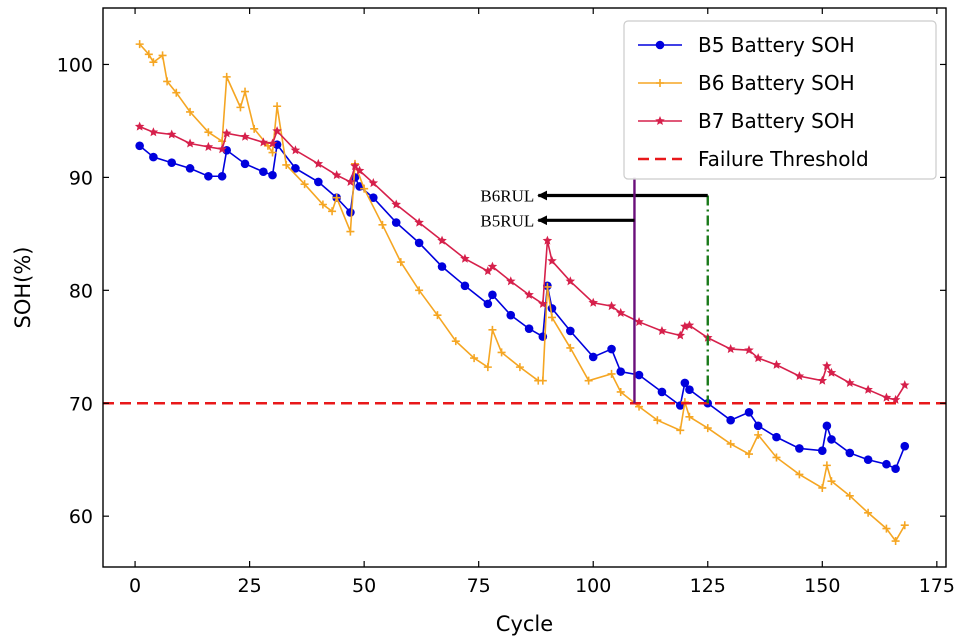 The width and height of the screenshot is (968, 641). I want to click on rul-label: B6RUL, so click(507, 195).